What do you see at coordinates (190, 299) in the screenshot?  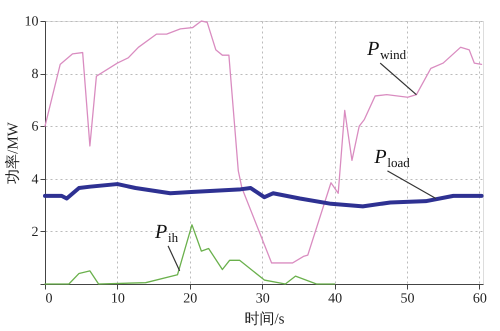 I see `x-tick-label: 20` at bounding box center [190, 299].